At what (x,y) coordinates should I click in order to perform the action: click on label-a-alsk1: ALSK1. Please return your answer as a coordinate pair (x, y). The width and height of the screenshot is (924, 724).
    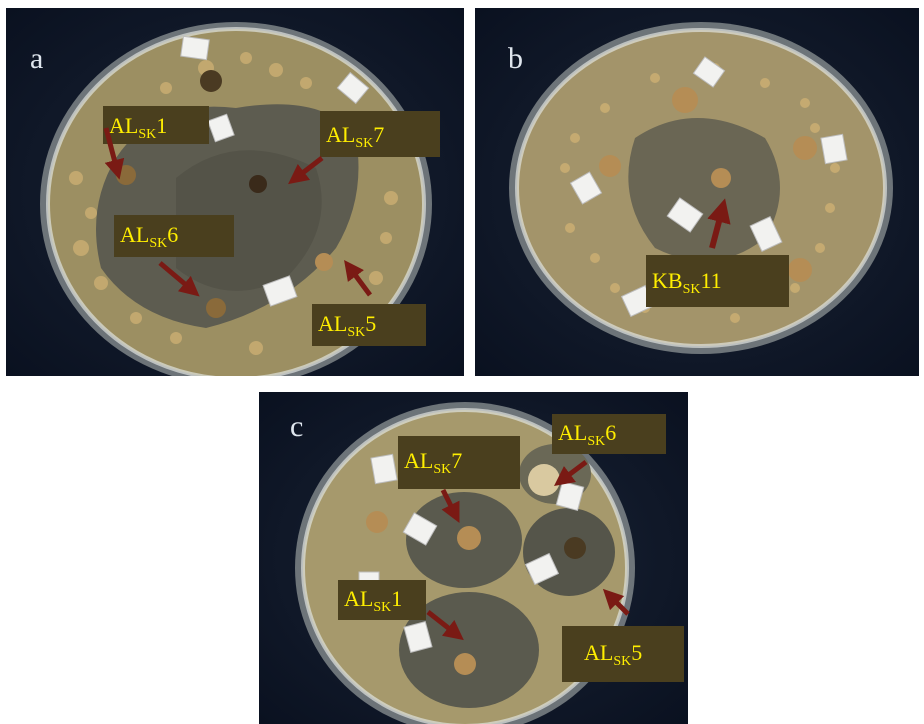
    Looking at the image, I should click on (156, 125).